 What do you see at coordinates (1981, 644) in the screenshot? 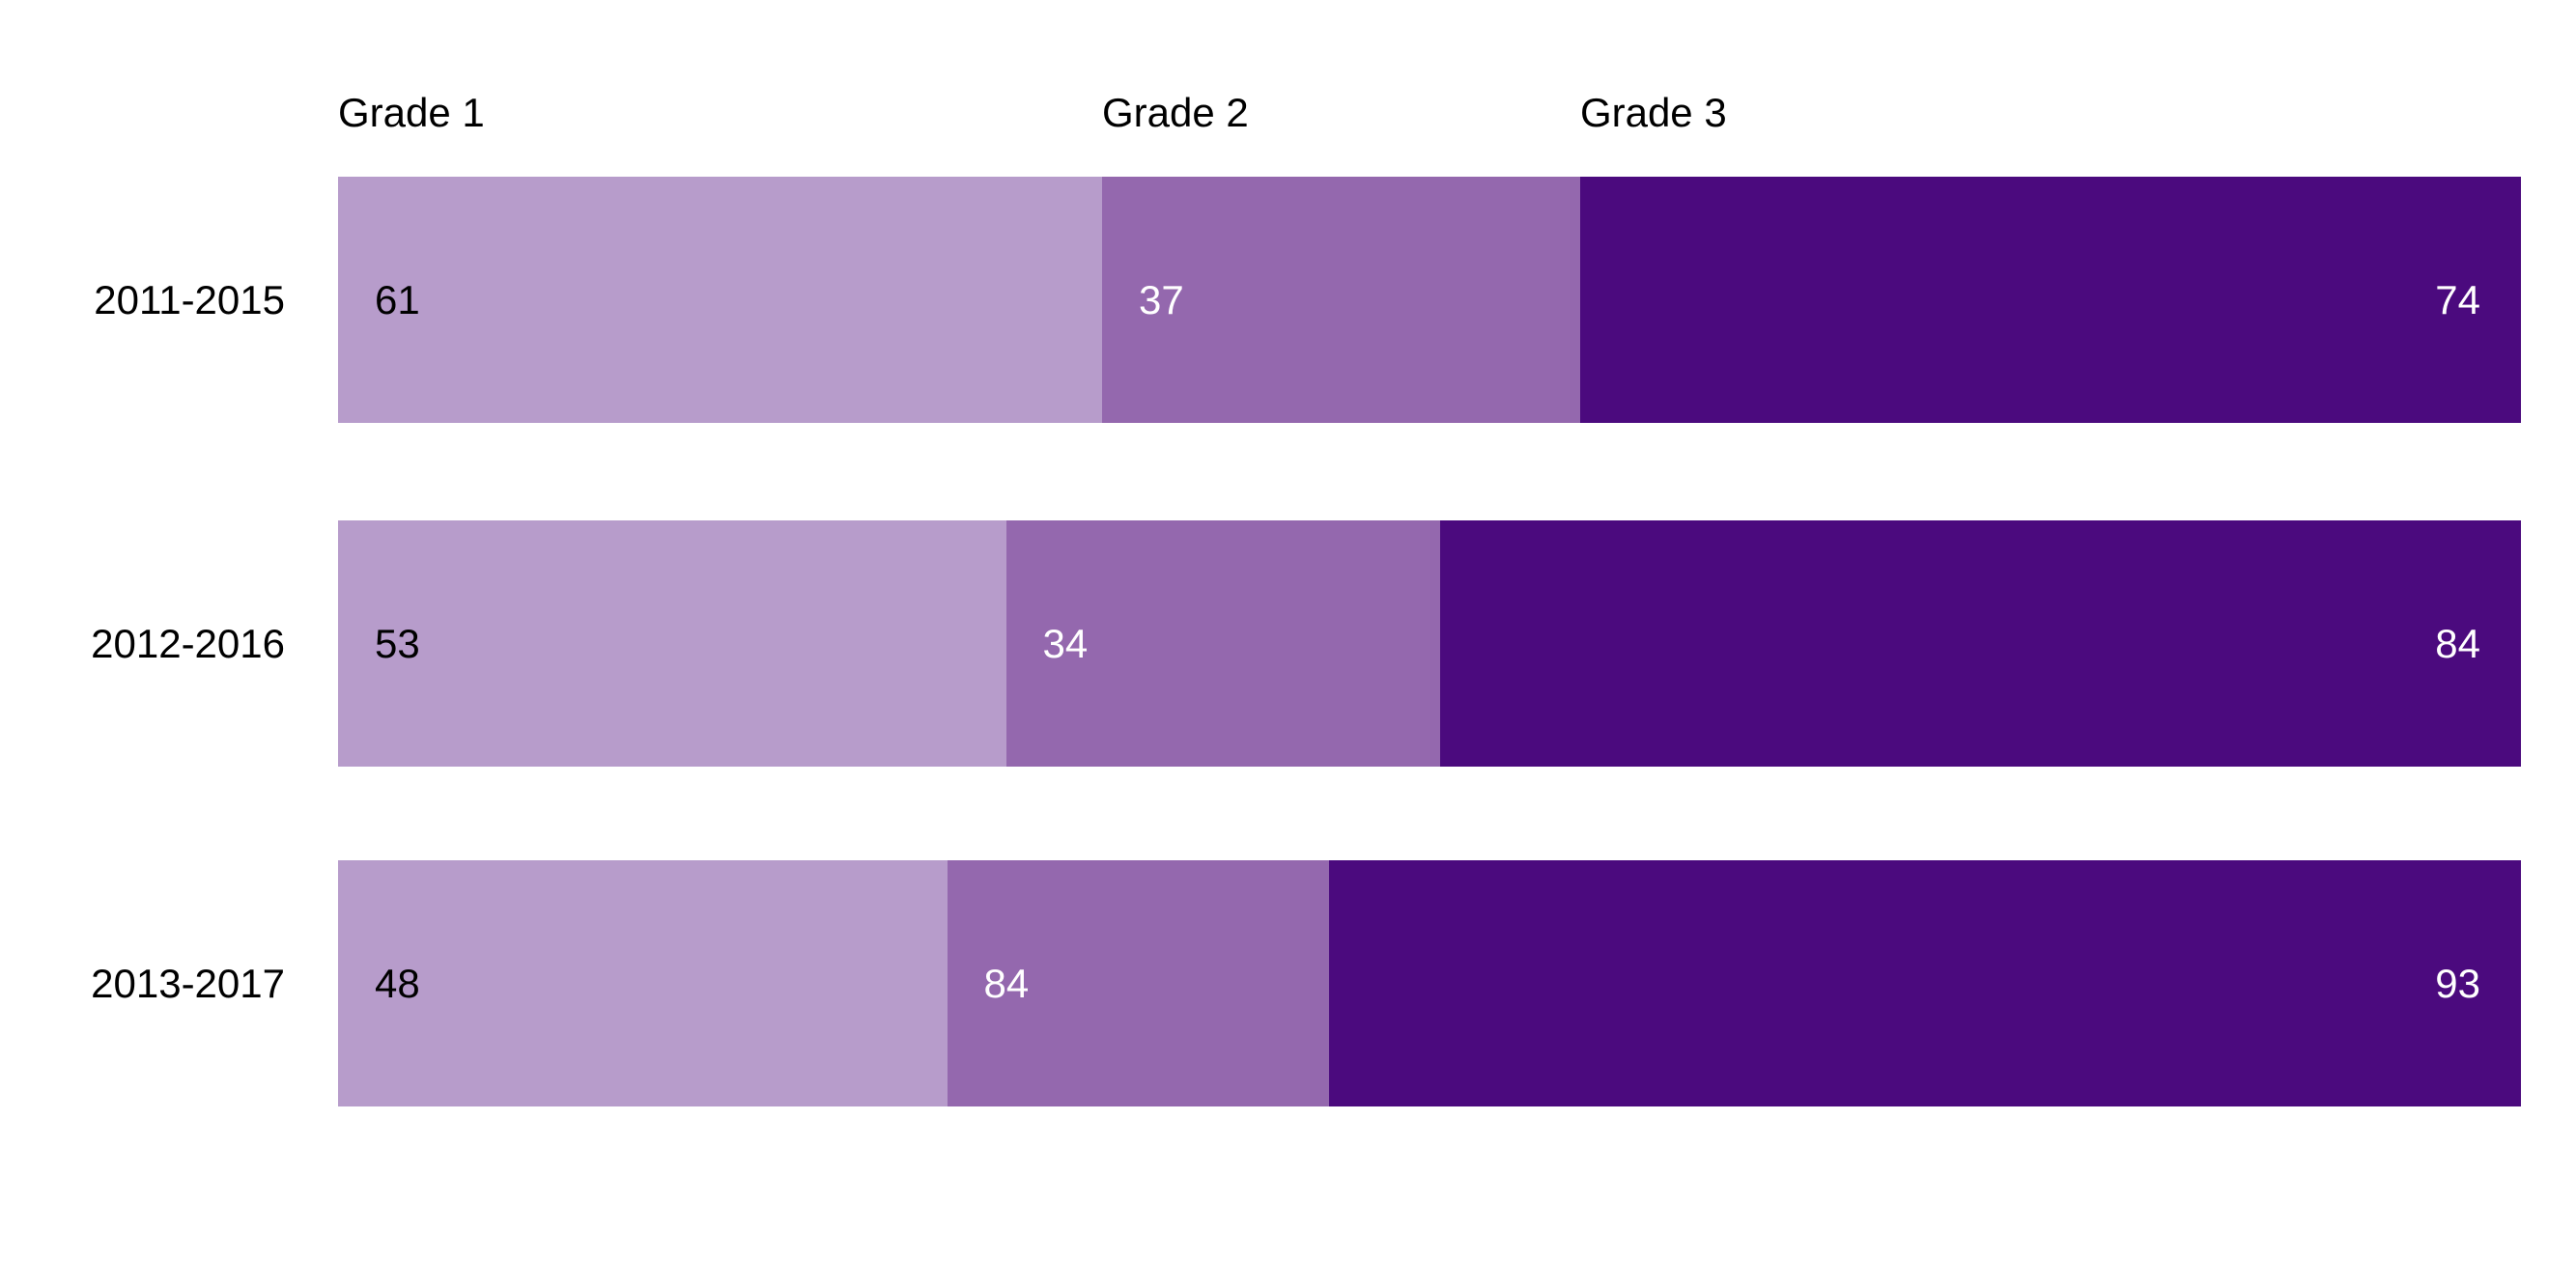
I see `bar-segment-grade-3: 84` at bounding box center [1981, 644].